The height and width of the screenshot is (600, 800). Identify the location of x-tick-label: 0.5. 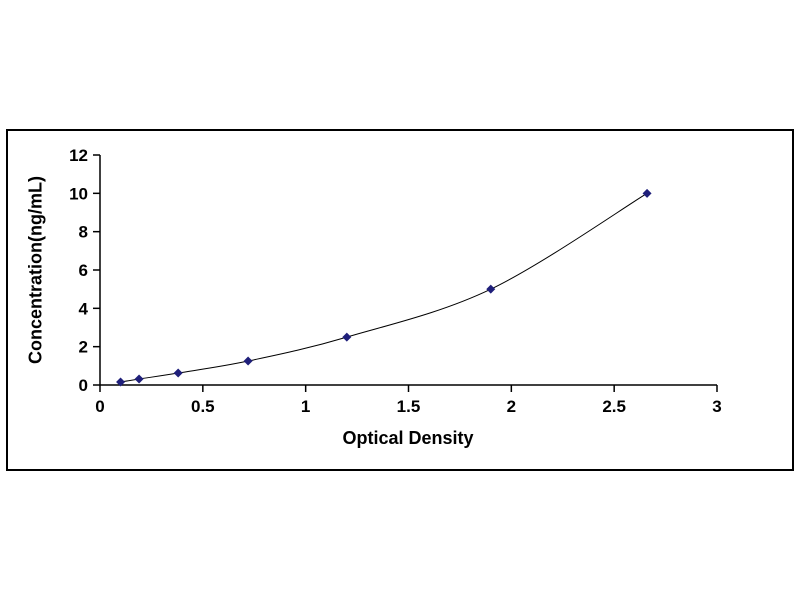
(203, 406).